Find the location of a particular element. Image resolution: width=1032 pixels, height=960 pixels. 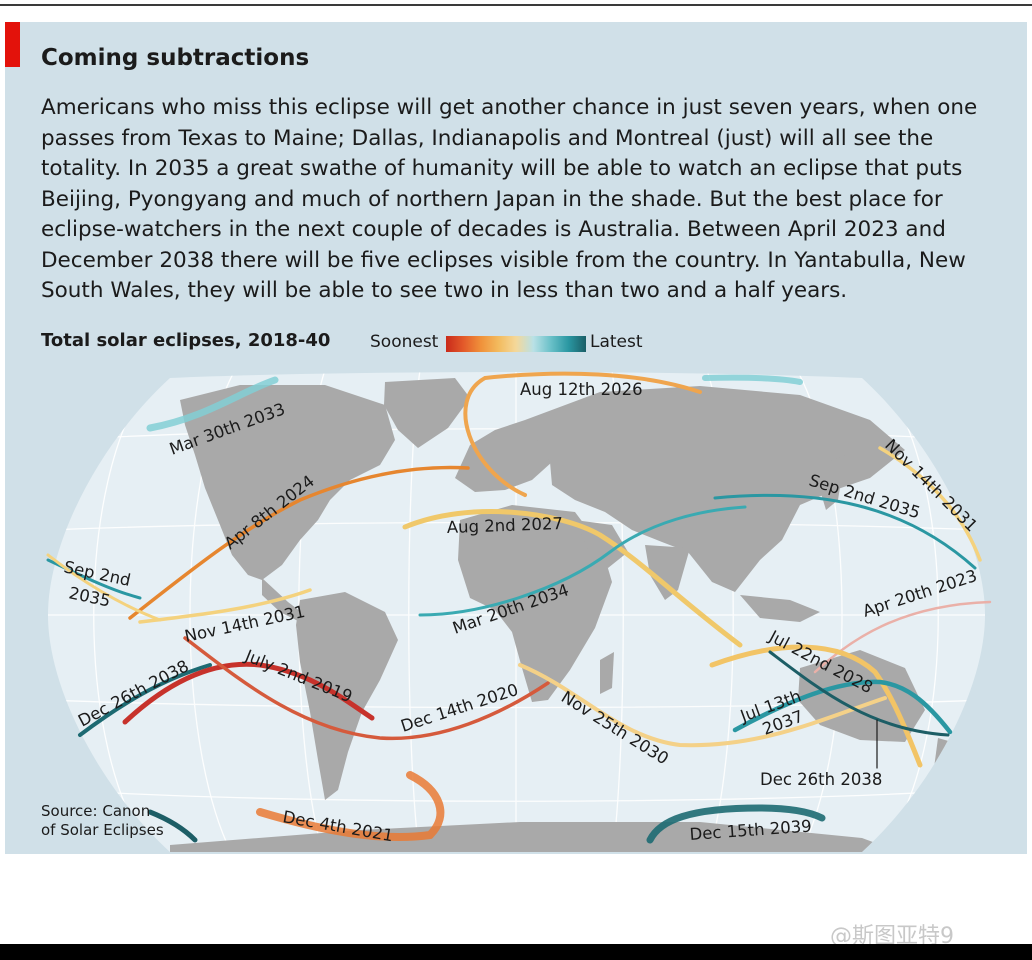

path-jul-2037 is located at coordinates (842, 707).